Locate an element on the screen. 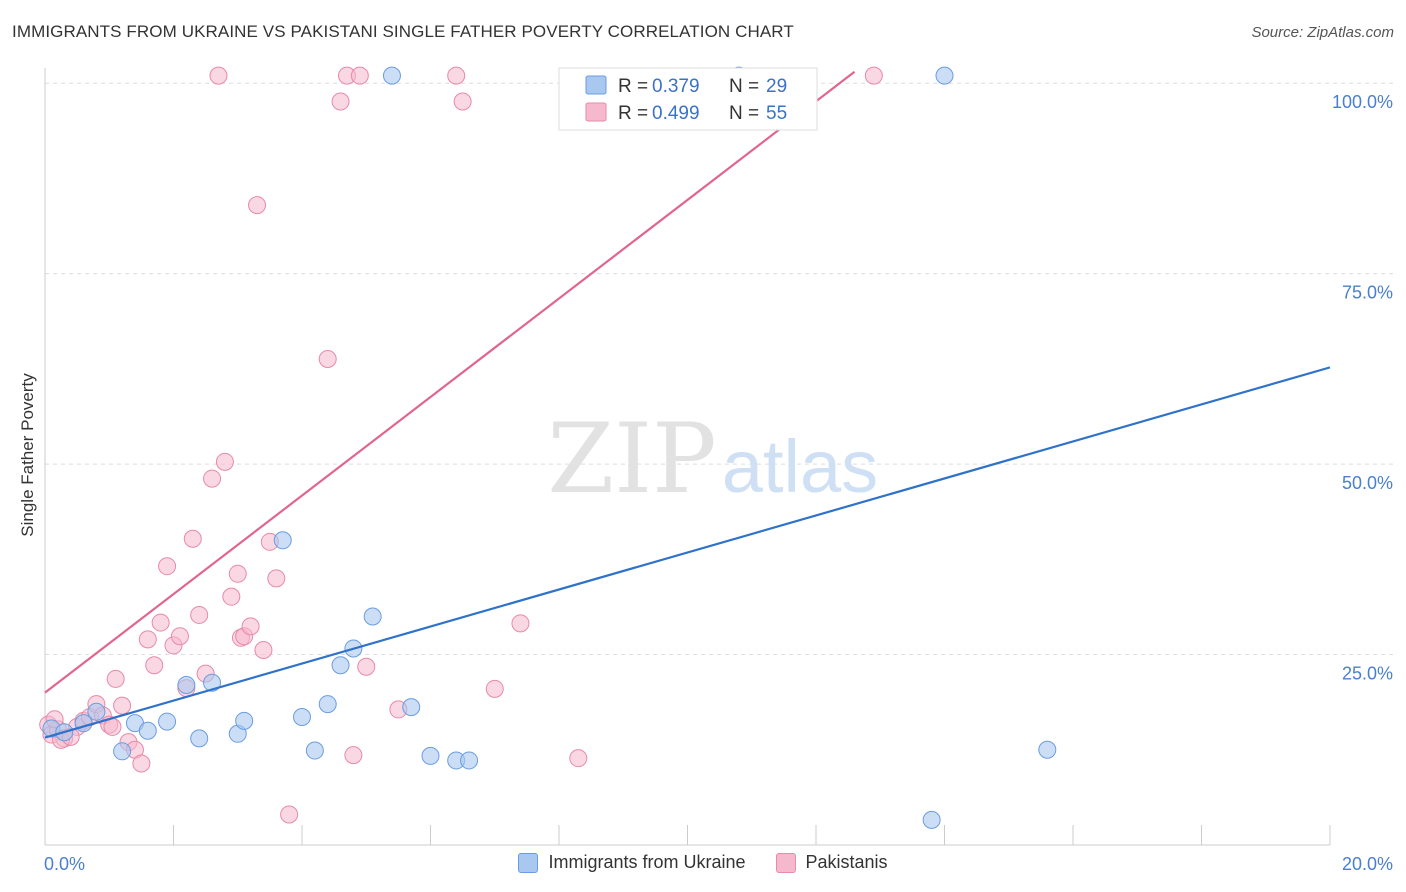  legend-r-label-1: R = is located at coordinates (633, 86).